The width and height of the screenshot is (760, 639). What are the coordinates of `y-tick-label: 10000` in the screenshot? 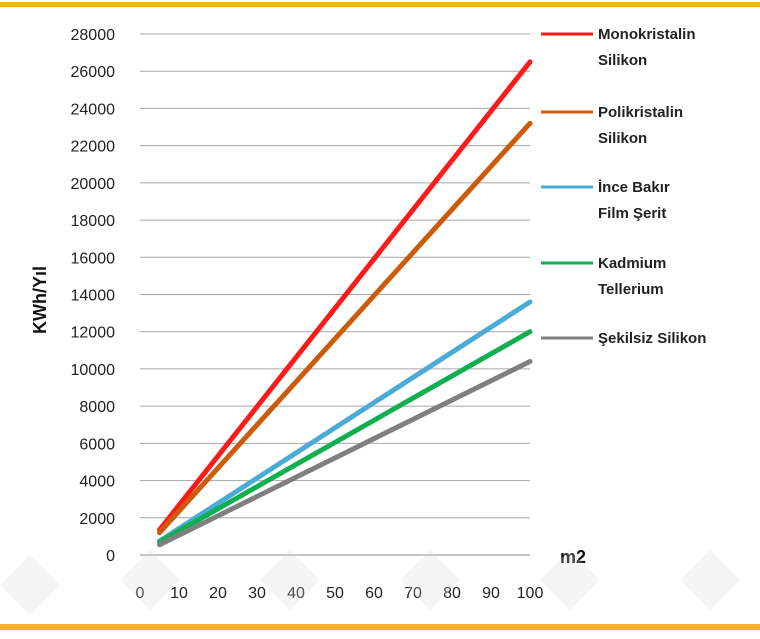 It's located at (93, 370).